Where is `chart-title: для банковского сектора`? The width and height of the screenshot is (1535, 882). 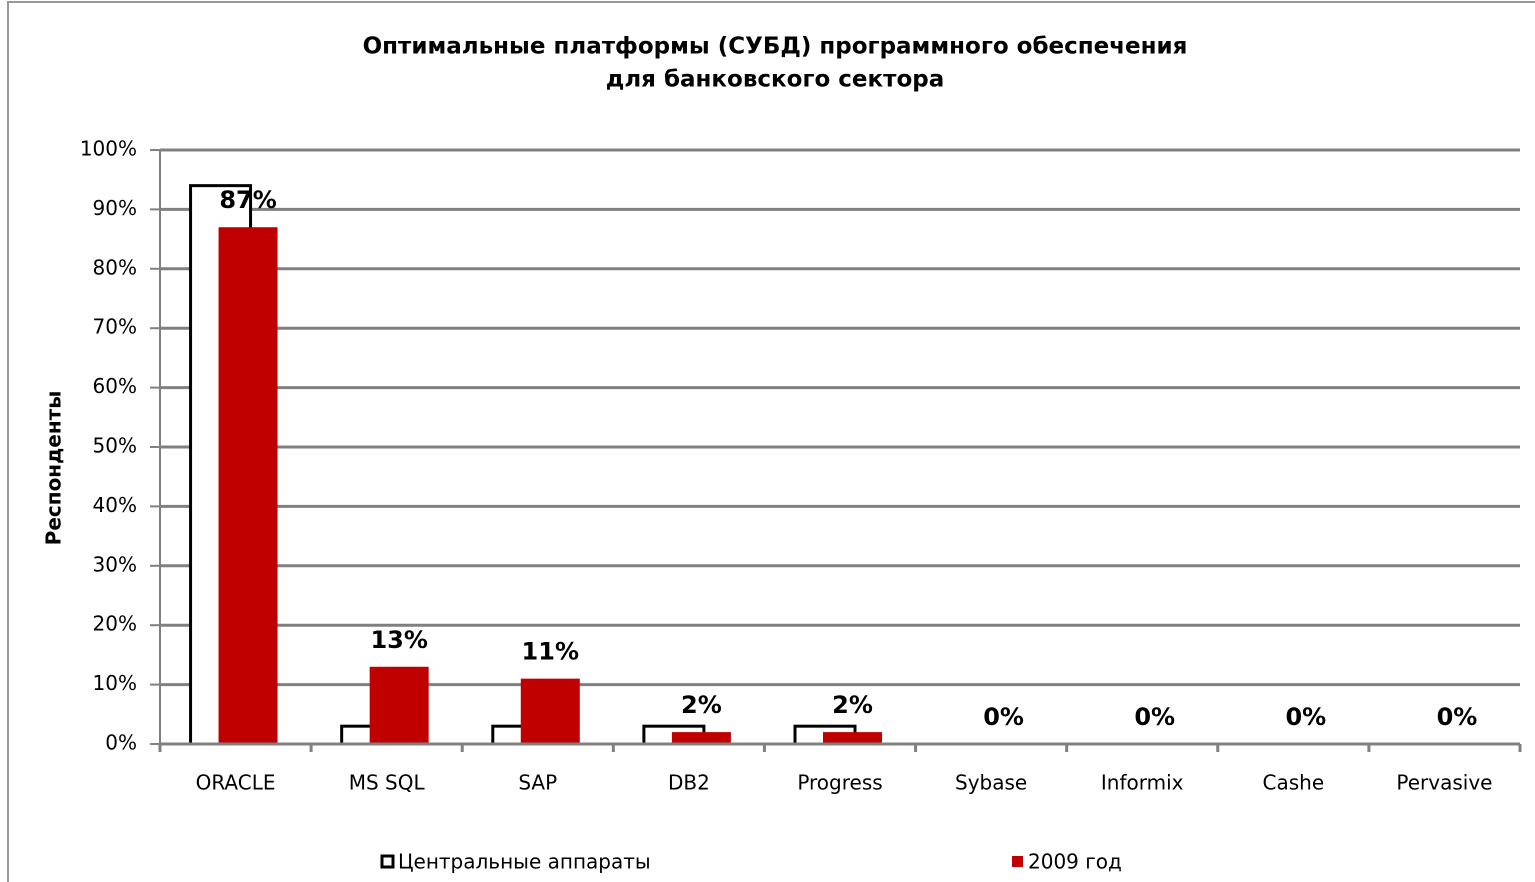
chart-title: для банковского сектора is located at coordinates (775, 80).